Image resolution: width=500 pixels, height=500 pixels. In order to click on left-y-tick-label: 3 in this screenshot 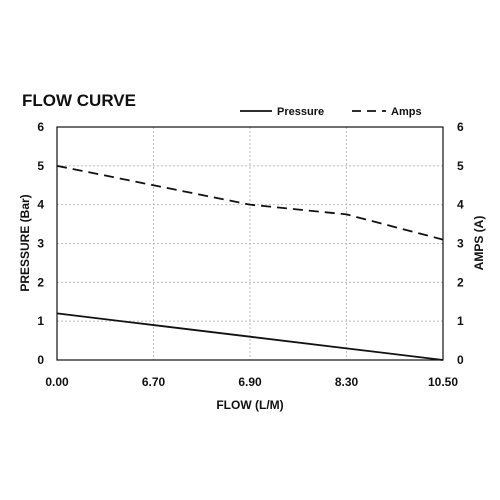, I will do `click(40, 244)`.